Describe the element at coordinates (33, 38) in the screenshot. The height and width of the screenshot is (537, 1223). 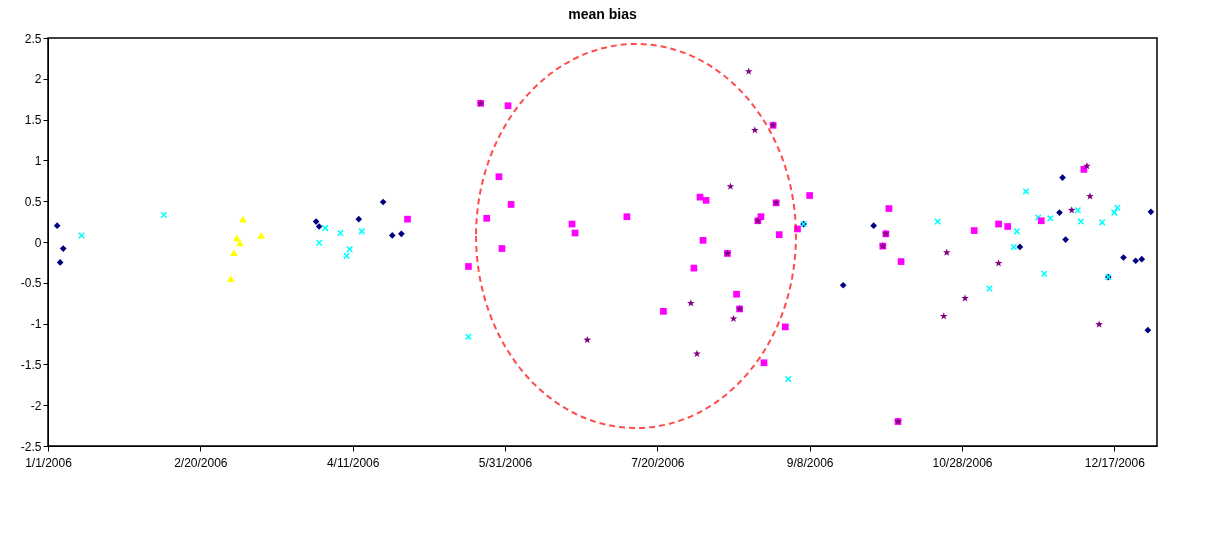
I see `y-tick-label: 2.5` at that location.